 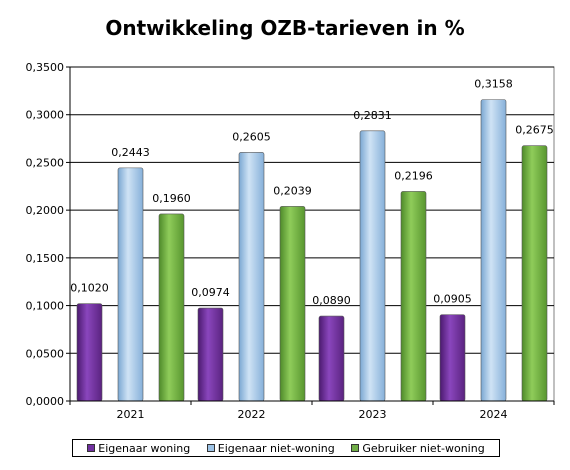 What do you see at coordinates (452, 358) in the screenshot?
I see `bar-eigenaar-woning-2024` at bounding box center [452, 358].